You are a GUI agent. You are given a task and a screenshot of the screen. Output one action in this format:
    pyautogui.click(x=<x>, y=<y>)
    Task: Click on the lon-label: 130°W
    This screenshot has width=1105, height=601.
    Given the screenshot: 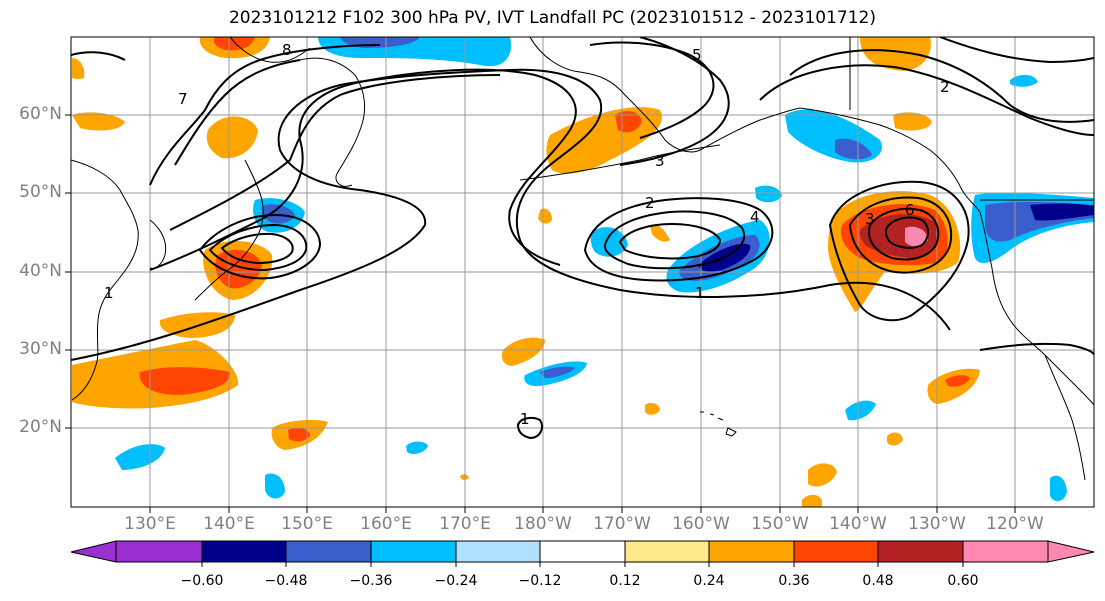 What is the action you would take?
    pyautogui.click(x=937, y=524)
    